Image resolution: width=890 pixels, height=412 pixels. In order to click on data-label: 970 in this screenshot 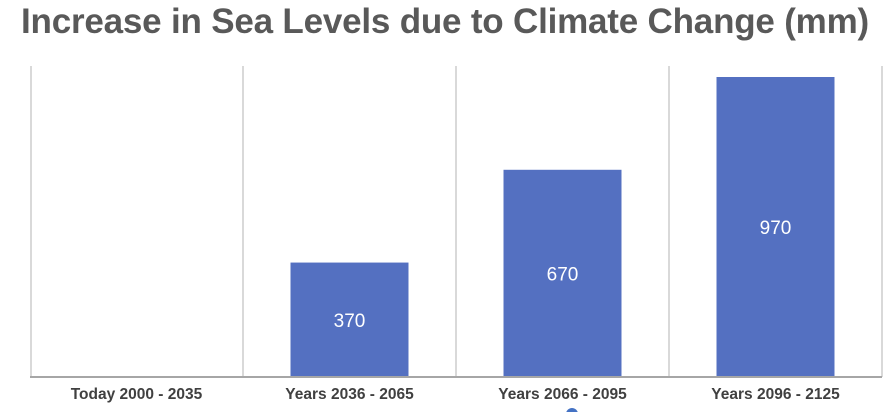, I will do `click(776, 228)`.